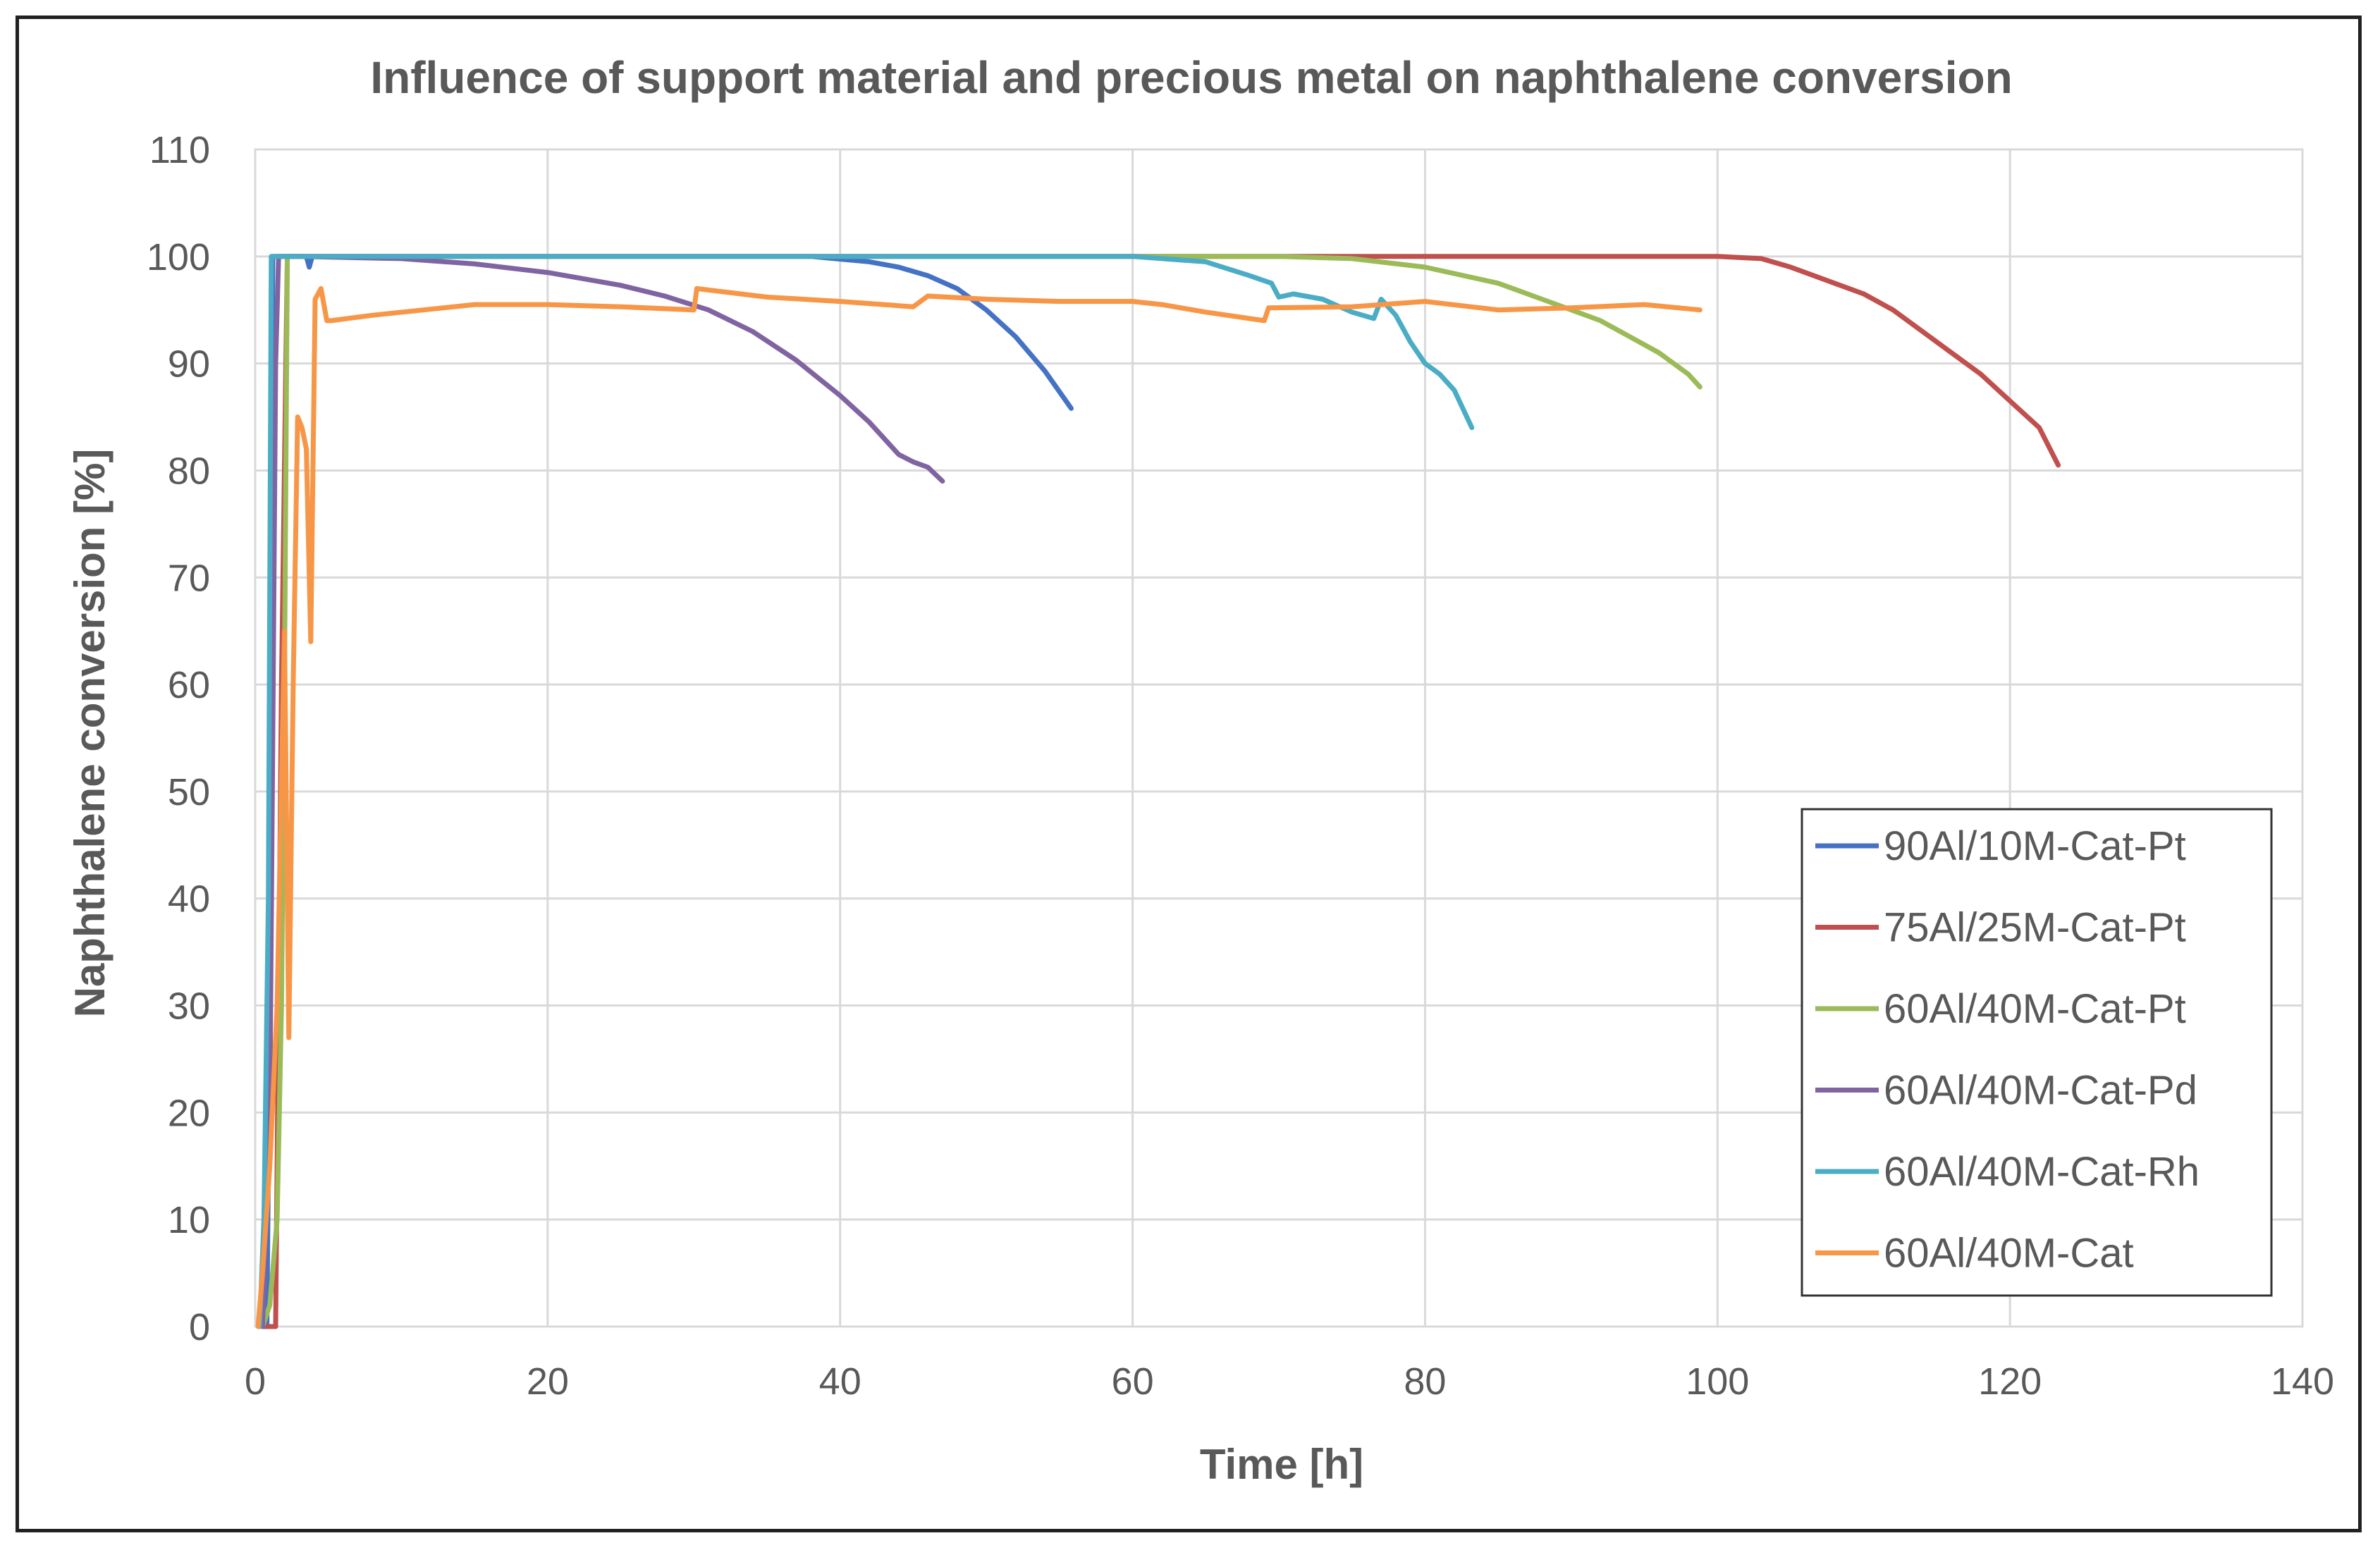 This screenshot has width=2380, height=1550. What do you see at coordinates (189, 364) in the screenshot?
I see `y-tick-label: 90` at bounding box center [189, 364].